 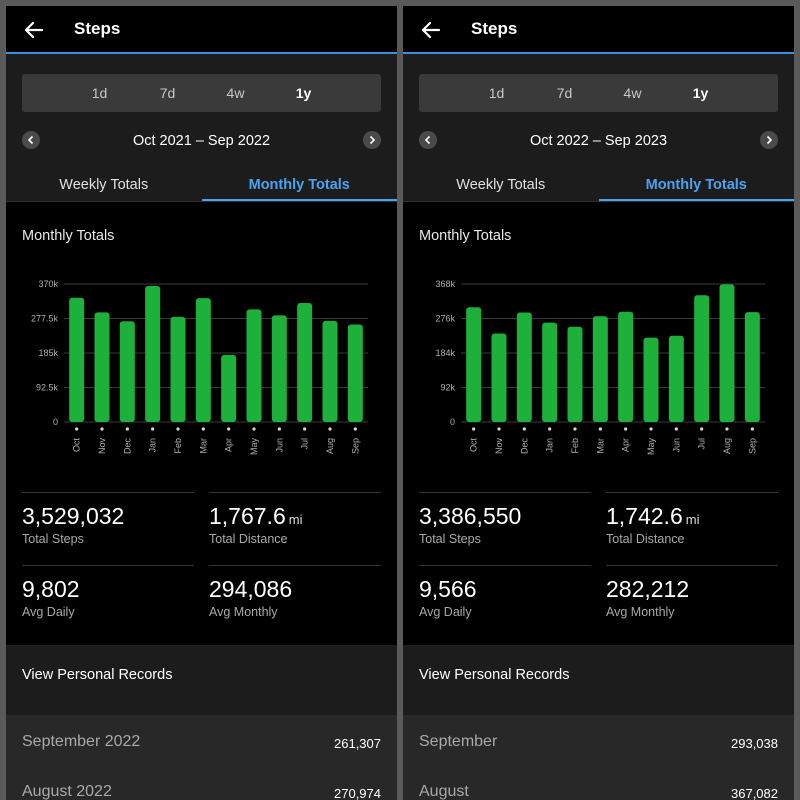 I want to click on bar-nov, so click(x=499, y=377).